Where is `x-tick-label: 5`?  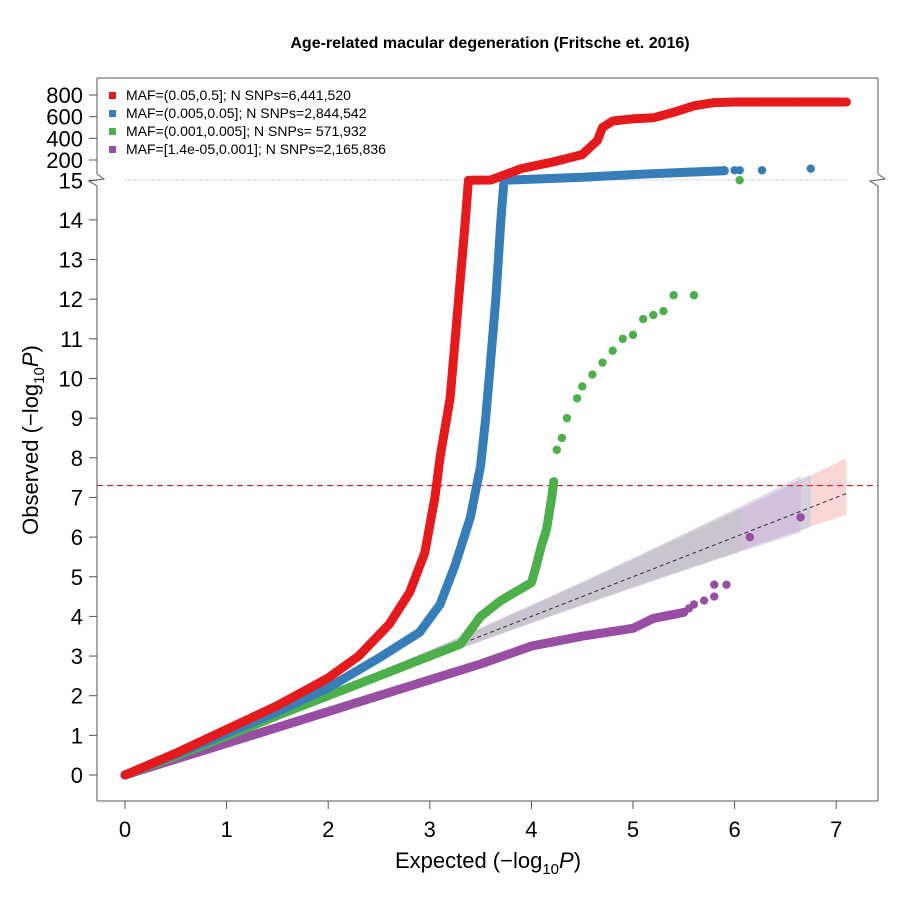
x-tick-label: 5 is located at coordinates (633, 829).